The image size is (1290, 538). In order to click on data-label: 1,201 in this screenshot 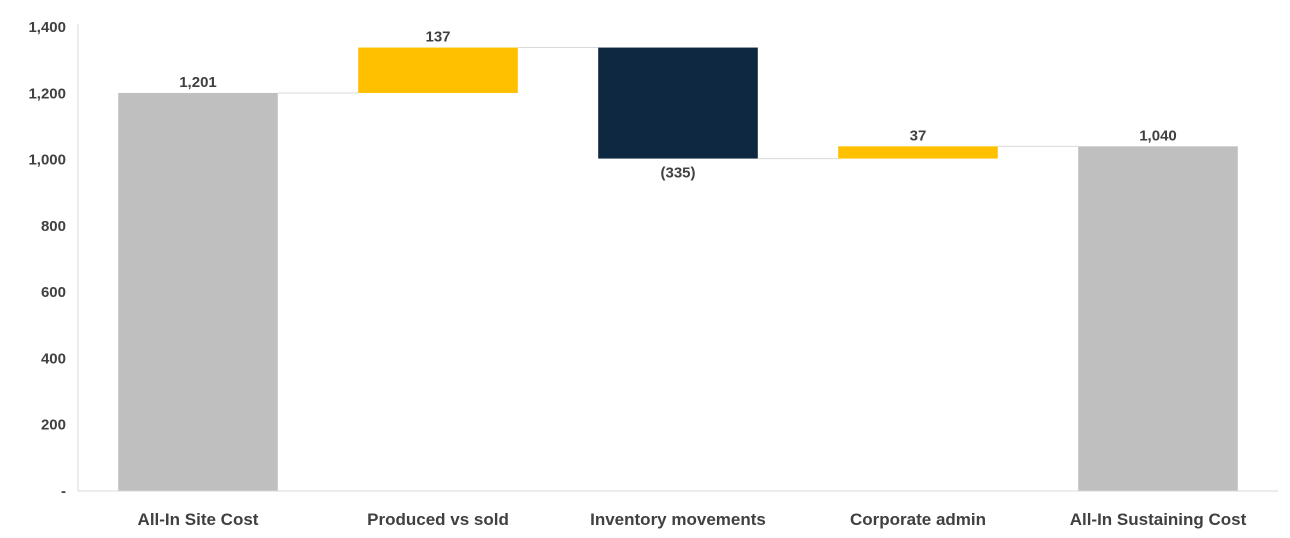, I will do `click(198, 82)`.